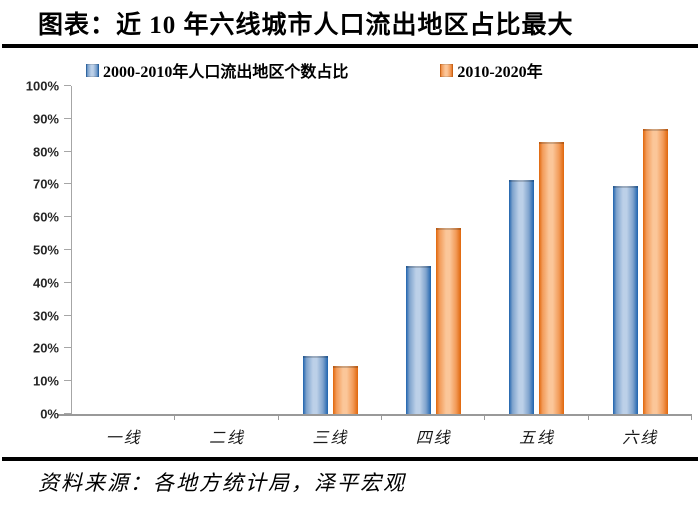 The width and height of the screenshot is (700, 507). What do you see at coordinates (227, 266) in the screenshot?
I see `category-column-二线: 二线` at bounding box center [227, 266].